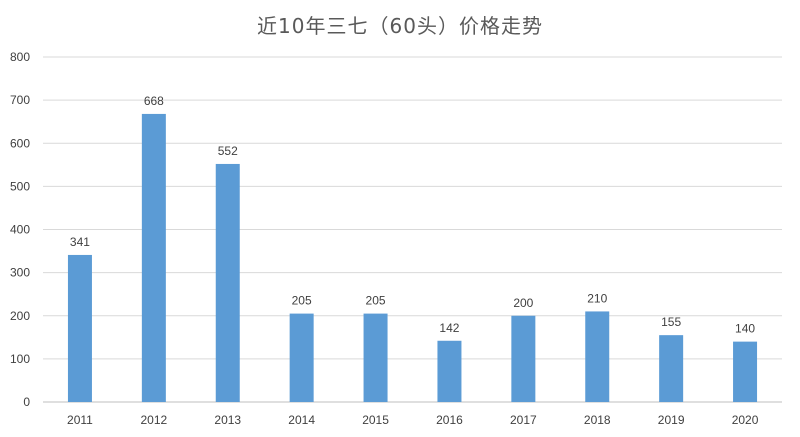 The image size is (800, 437). Describe the element at coordinates (745, 329) in the screenshot. I see `data-label-2020: 140` at that location.